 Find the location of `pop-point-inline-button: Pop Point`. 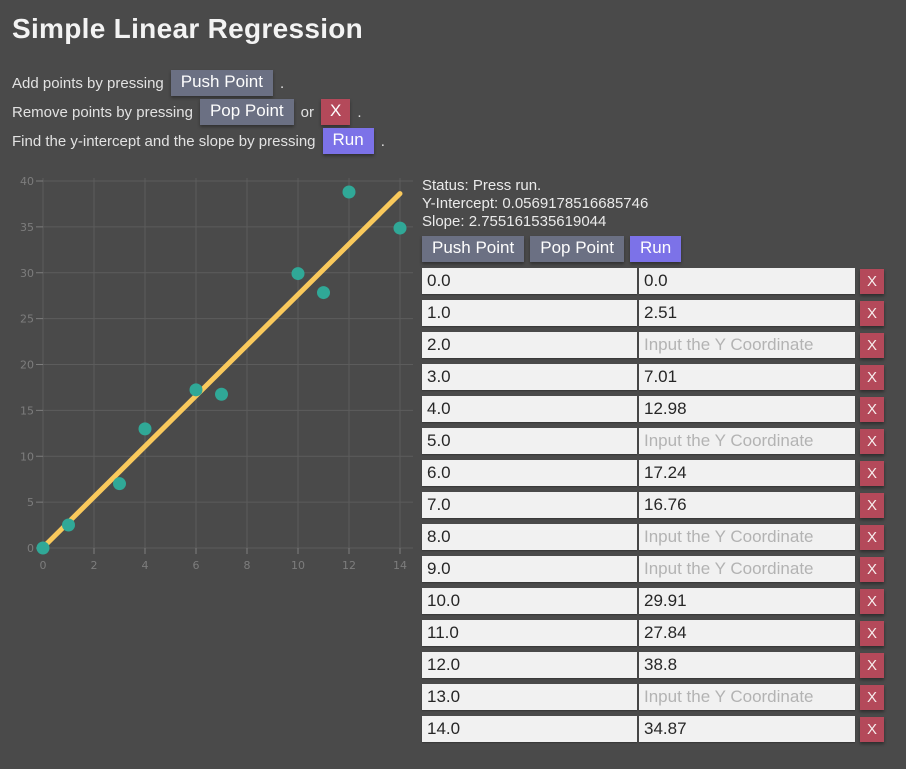

pop-point-inline-button: Pop Point is located at coordinates (246, 112).